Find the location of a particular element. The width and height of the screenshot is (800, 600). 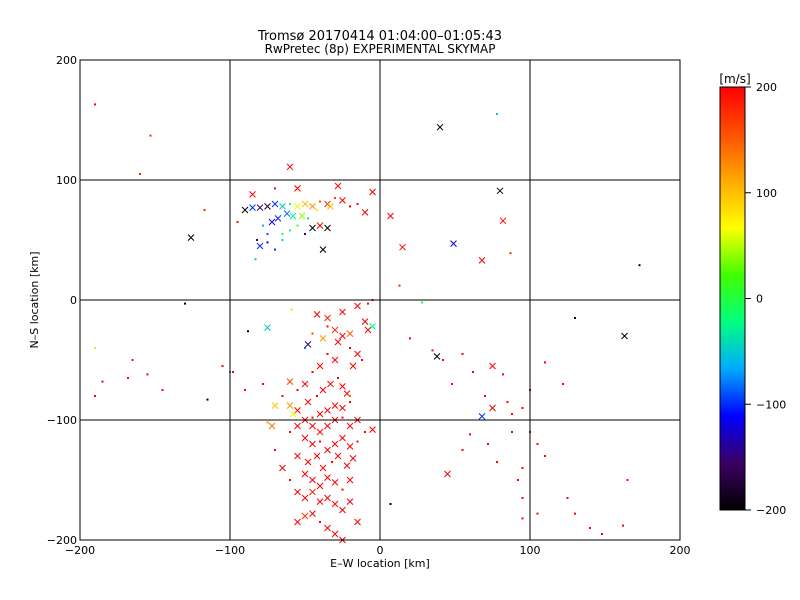

y-tick-label: 0 is located at coordinates (73, 300).